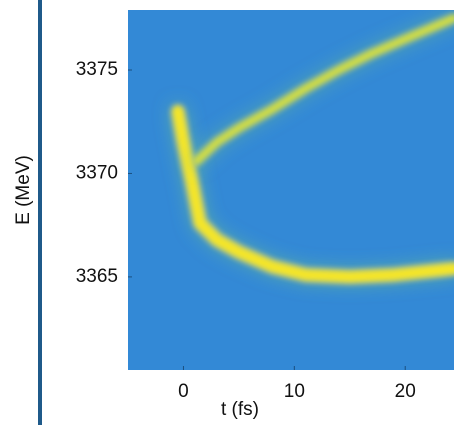  Describe the element at coordinates (294, 391) in the screenshot. I see `x-tick-label: 10` at that location.